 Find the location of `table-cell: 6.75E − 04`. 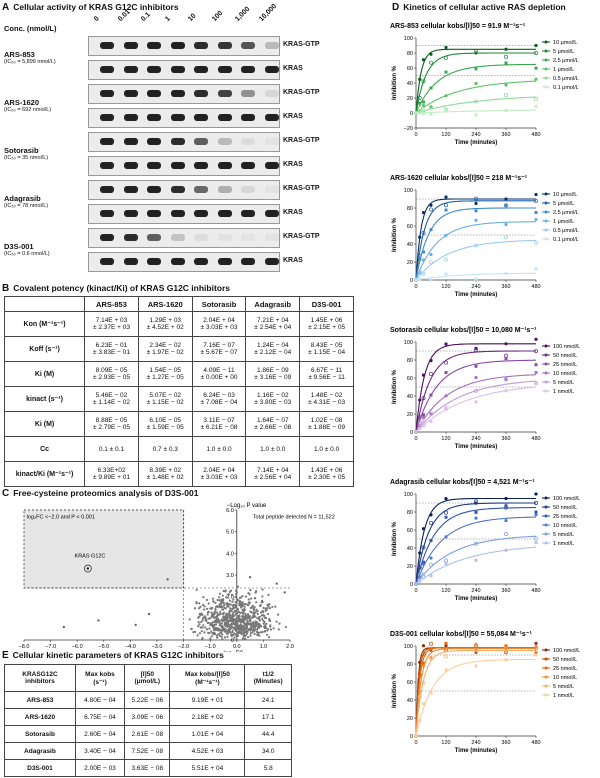

table-cell: 6.75E − 04 is located at coordinates (100, 717).